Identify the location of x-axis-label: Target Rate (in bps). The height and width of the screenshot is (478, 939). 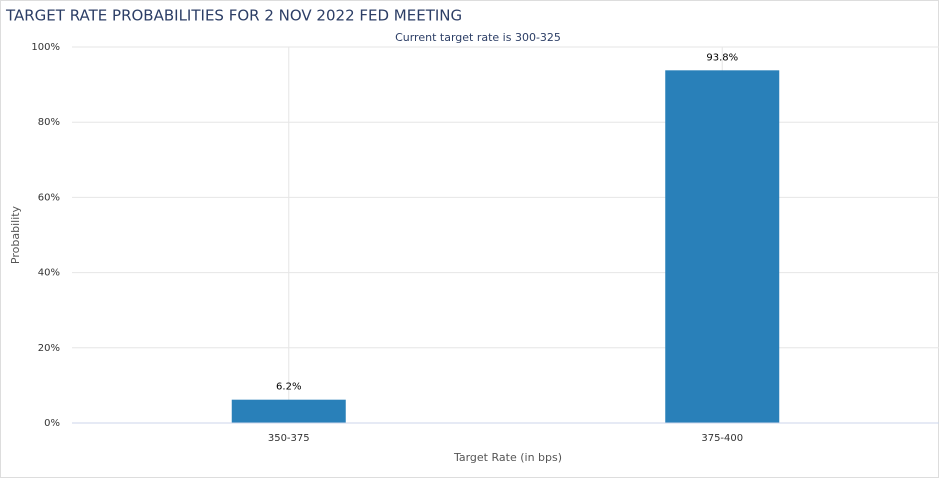
(507, 457).